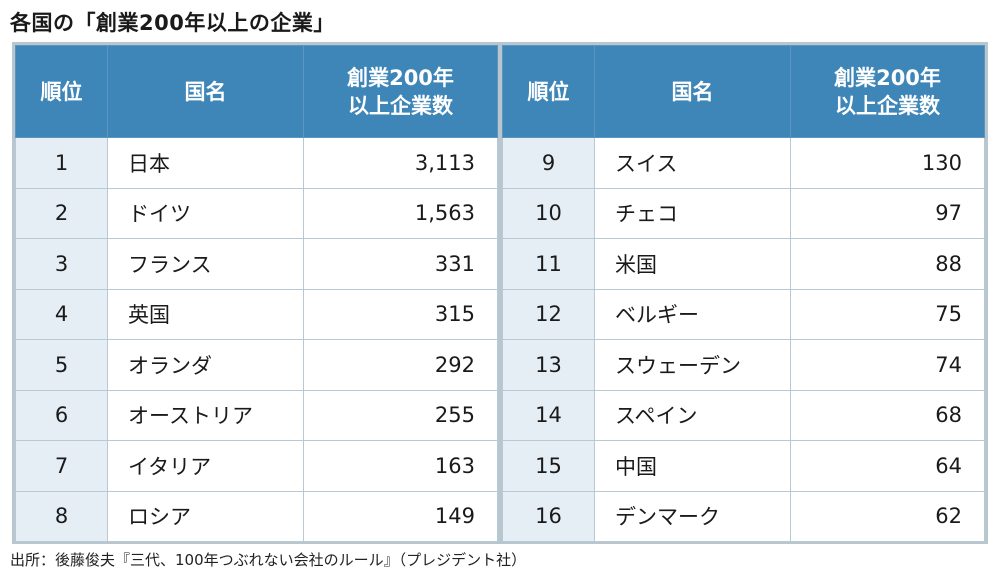 The width and height of the screenshot is (1000, 578). I want to click on country-cell: 日本, so click(205, 163).